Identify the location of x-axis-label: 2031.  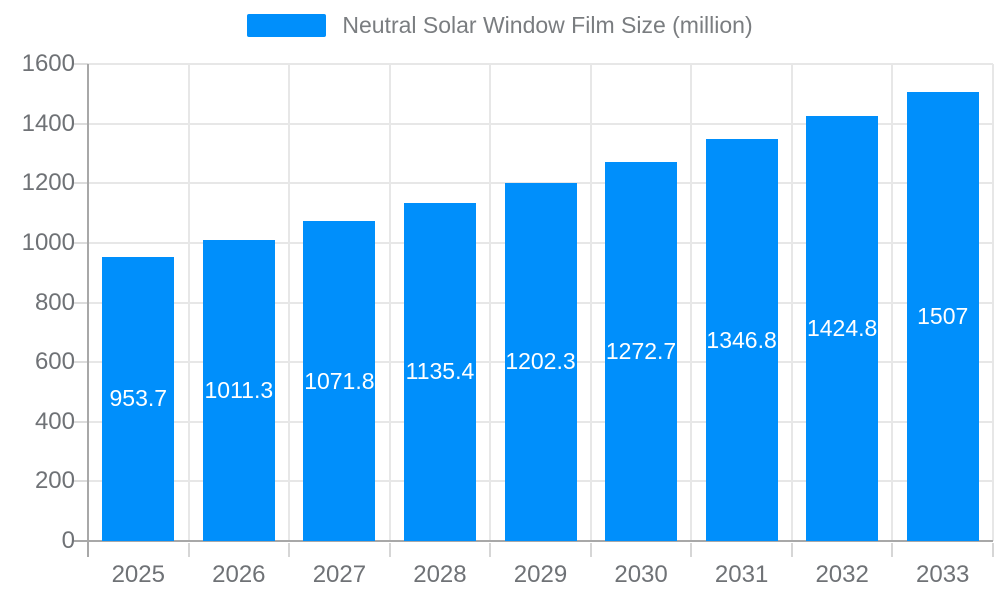
(741, 574).